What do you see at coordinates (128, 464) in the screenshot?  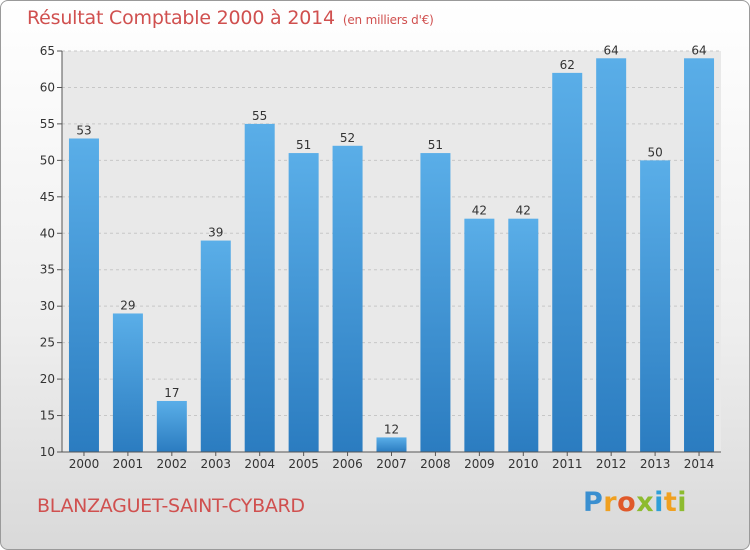 I see `x-tick-label-2001: 2001` at bounding box center [128, 464].